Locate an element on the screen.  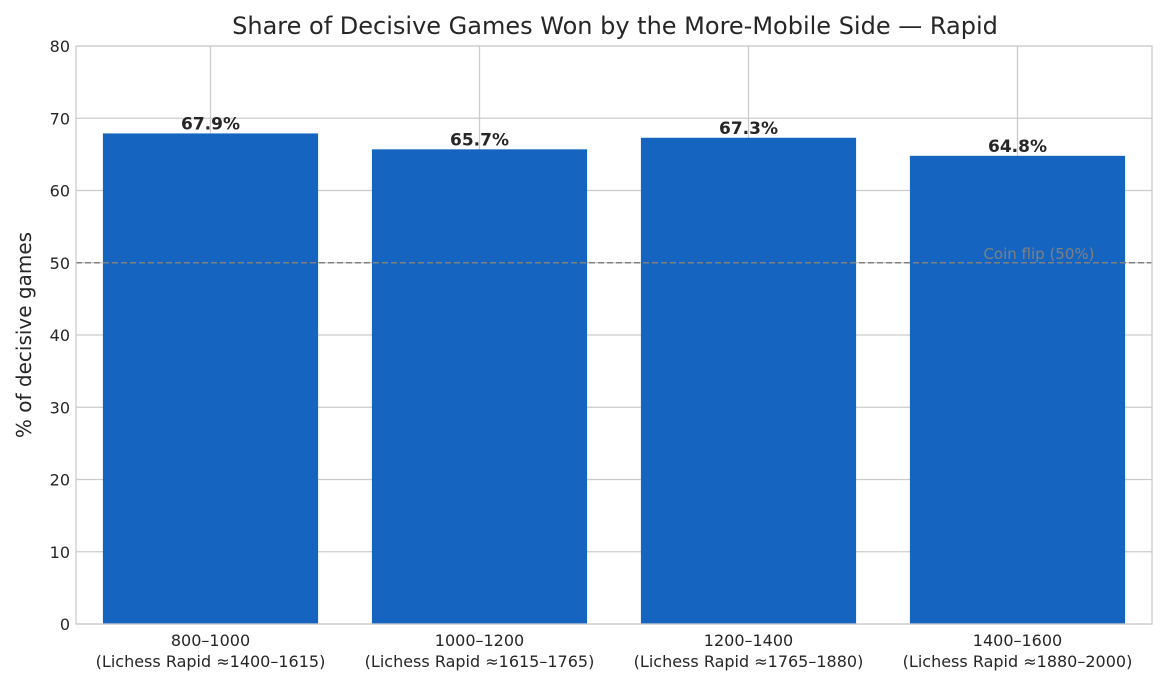
y-axis-ticks: 0 10 20 30 40 50 60 70 80 is located at coordinates (60, 335).